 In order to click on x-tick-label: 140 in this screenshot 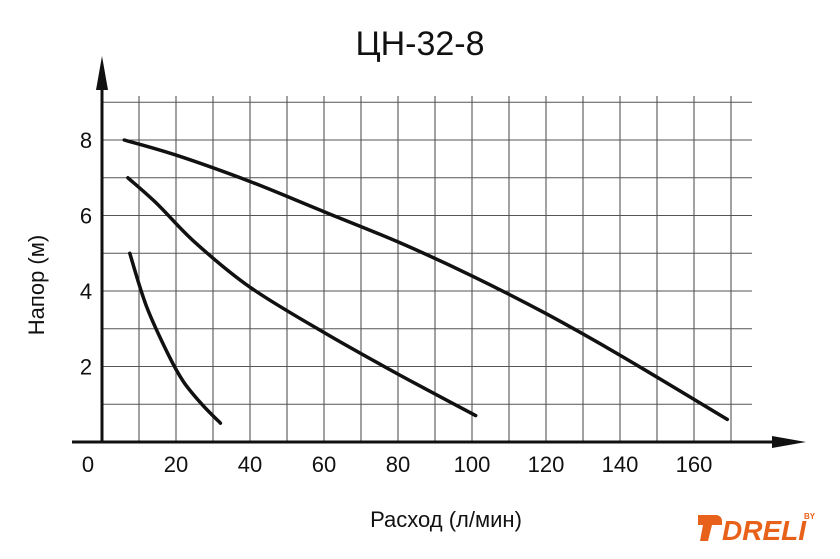, I will do `click(620, 464)`.